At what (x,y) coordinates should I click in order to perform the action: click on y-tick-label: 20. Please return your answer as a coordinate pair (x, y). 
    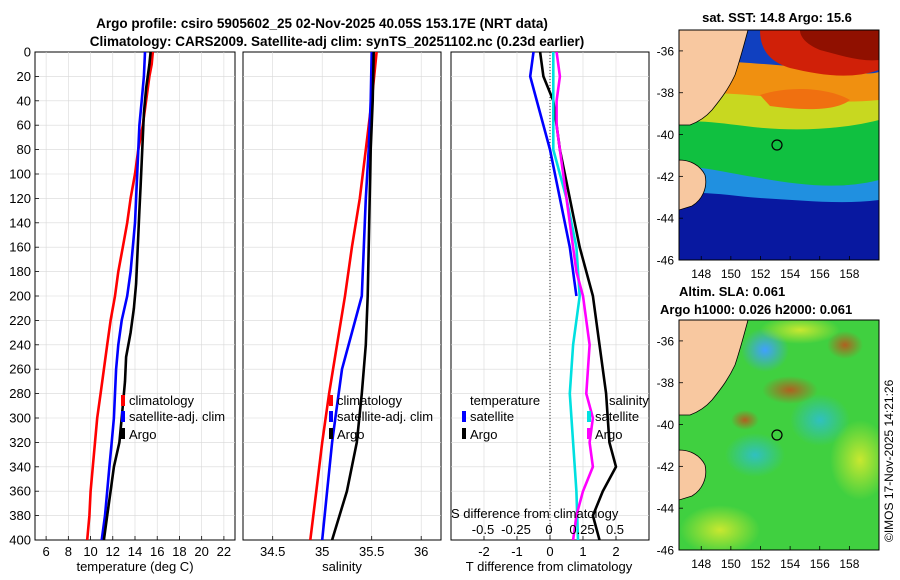
    Looking at the image, I should click on (24, 76).